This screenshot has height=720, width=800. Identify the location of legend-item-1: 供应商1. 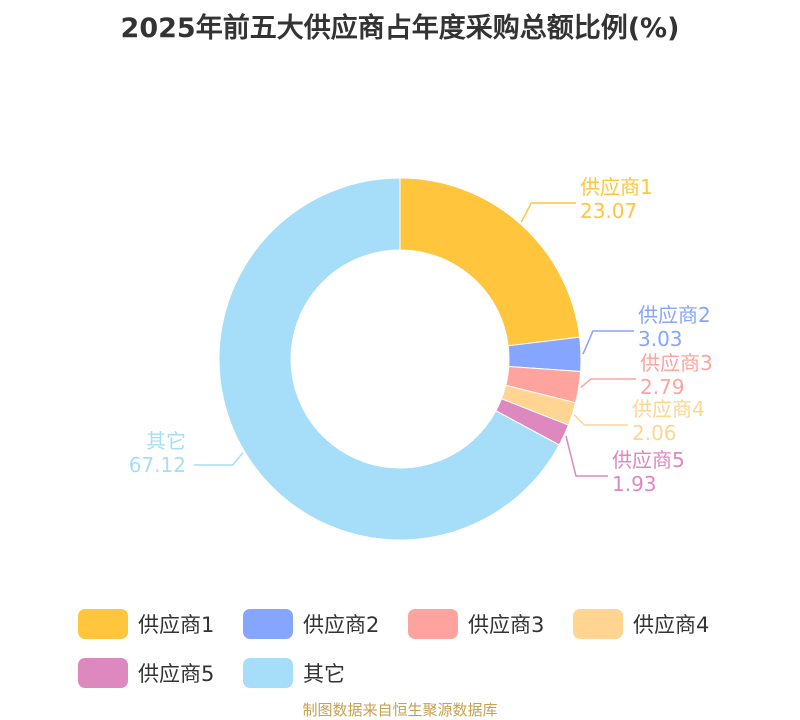
(160, 624).